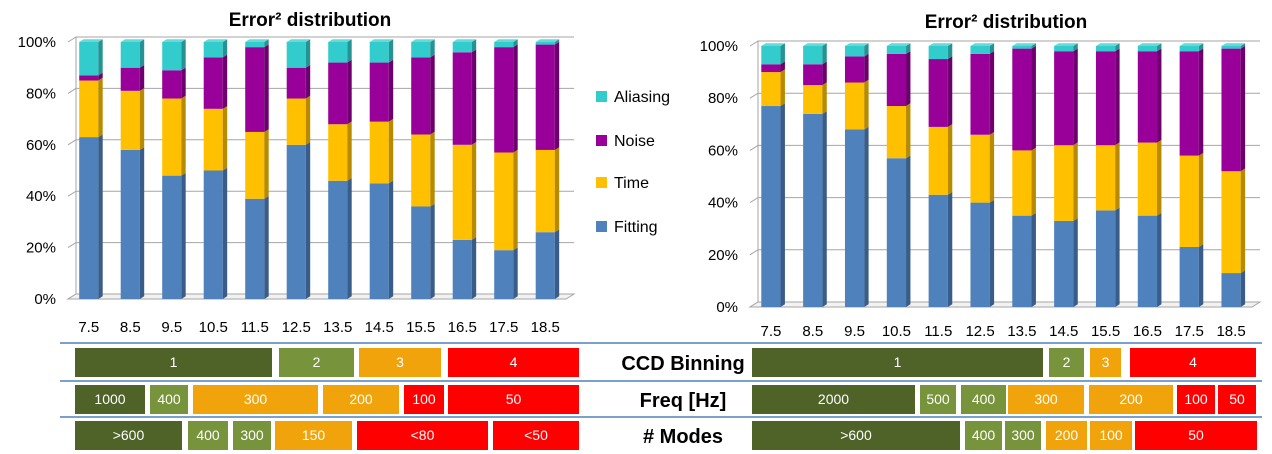 Image resolution: width=1272 pixels, height=454 pixels. Describe the element at coordinates (255, 327) in the screenshot. I see `x-tick-label: 11.5` at that location.